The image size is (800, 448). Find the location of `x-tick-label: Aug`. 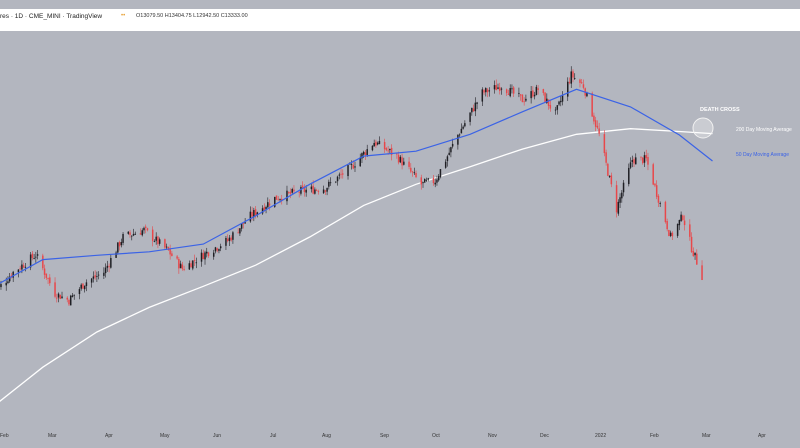

x-tick-label: Aug is located at coordinates (326, 436).